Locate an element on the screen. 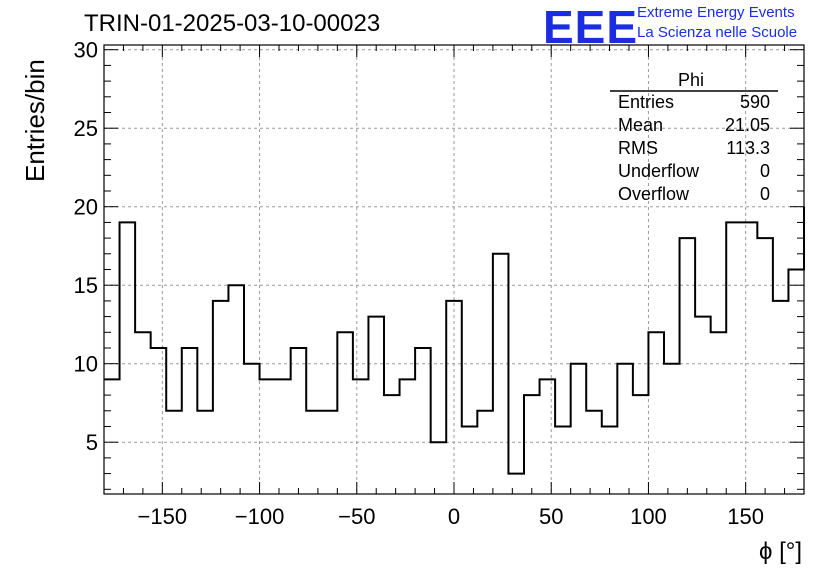  stats-label: Underflow is located at coordinates (659, 171).